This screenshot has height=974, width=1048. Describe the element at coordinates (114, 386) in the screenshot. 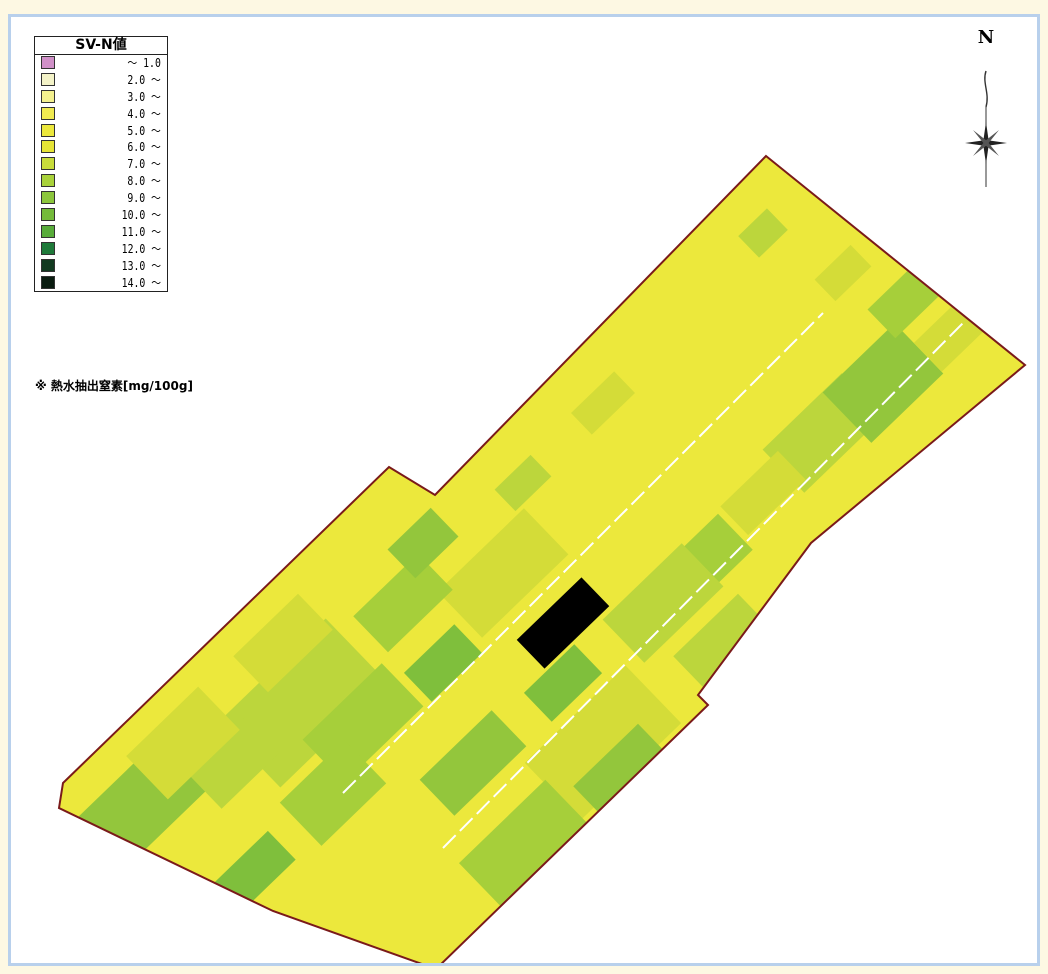

I see `legend-note: ※ 熱水抽出窒素[mg/100g]` at that location.